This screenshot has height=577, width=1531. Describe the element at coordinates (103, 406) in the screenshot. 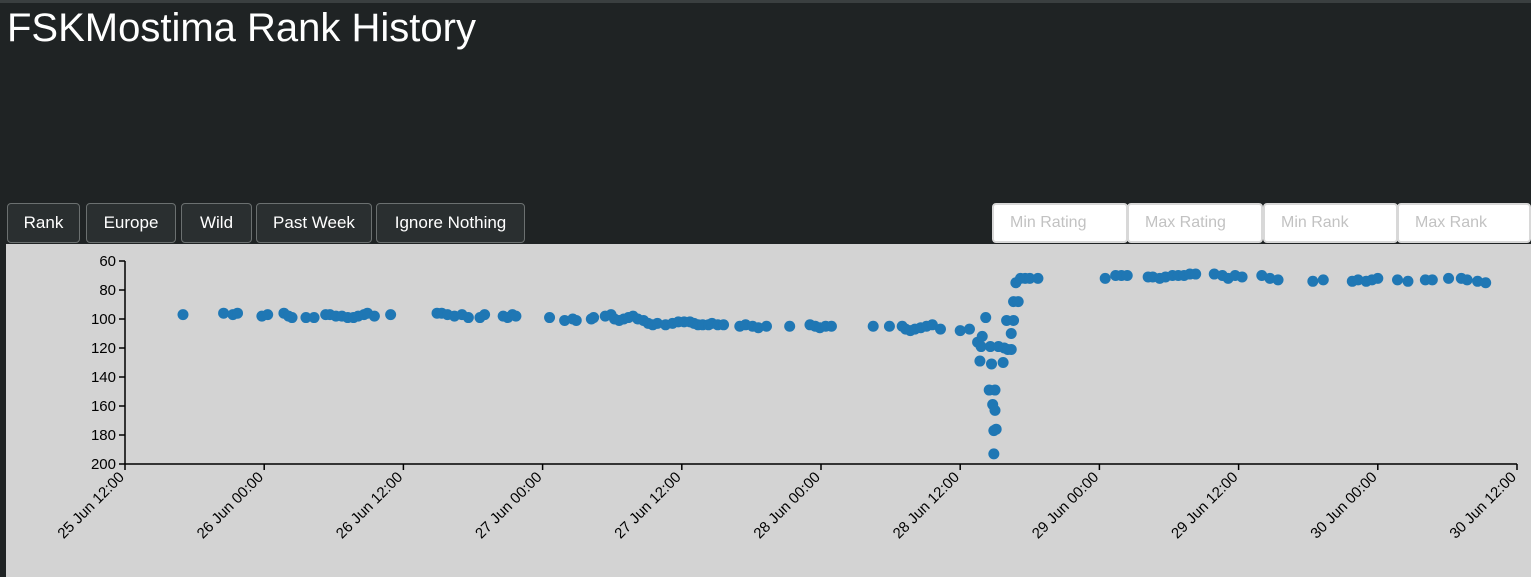

I see `y-tick-label: 160` at that location.